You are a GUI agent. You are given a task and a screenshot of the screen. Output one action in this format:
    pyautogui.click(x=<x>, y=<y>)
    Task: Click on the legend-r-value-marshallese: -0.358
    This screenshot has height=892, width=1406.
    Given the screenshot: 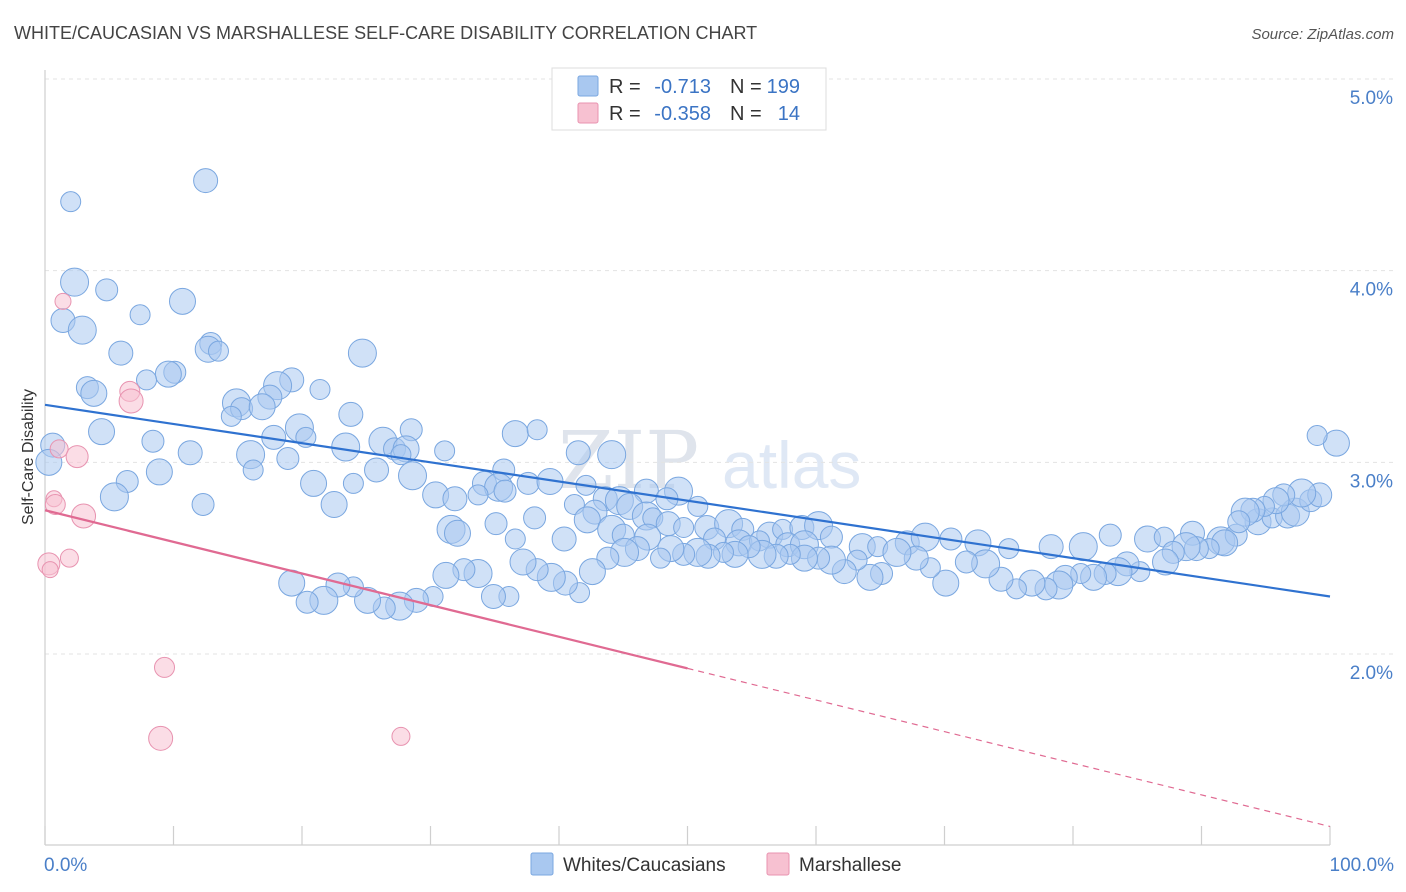 What is the action you would take?
    pyautogui.click(x=682, y=114)
    